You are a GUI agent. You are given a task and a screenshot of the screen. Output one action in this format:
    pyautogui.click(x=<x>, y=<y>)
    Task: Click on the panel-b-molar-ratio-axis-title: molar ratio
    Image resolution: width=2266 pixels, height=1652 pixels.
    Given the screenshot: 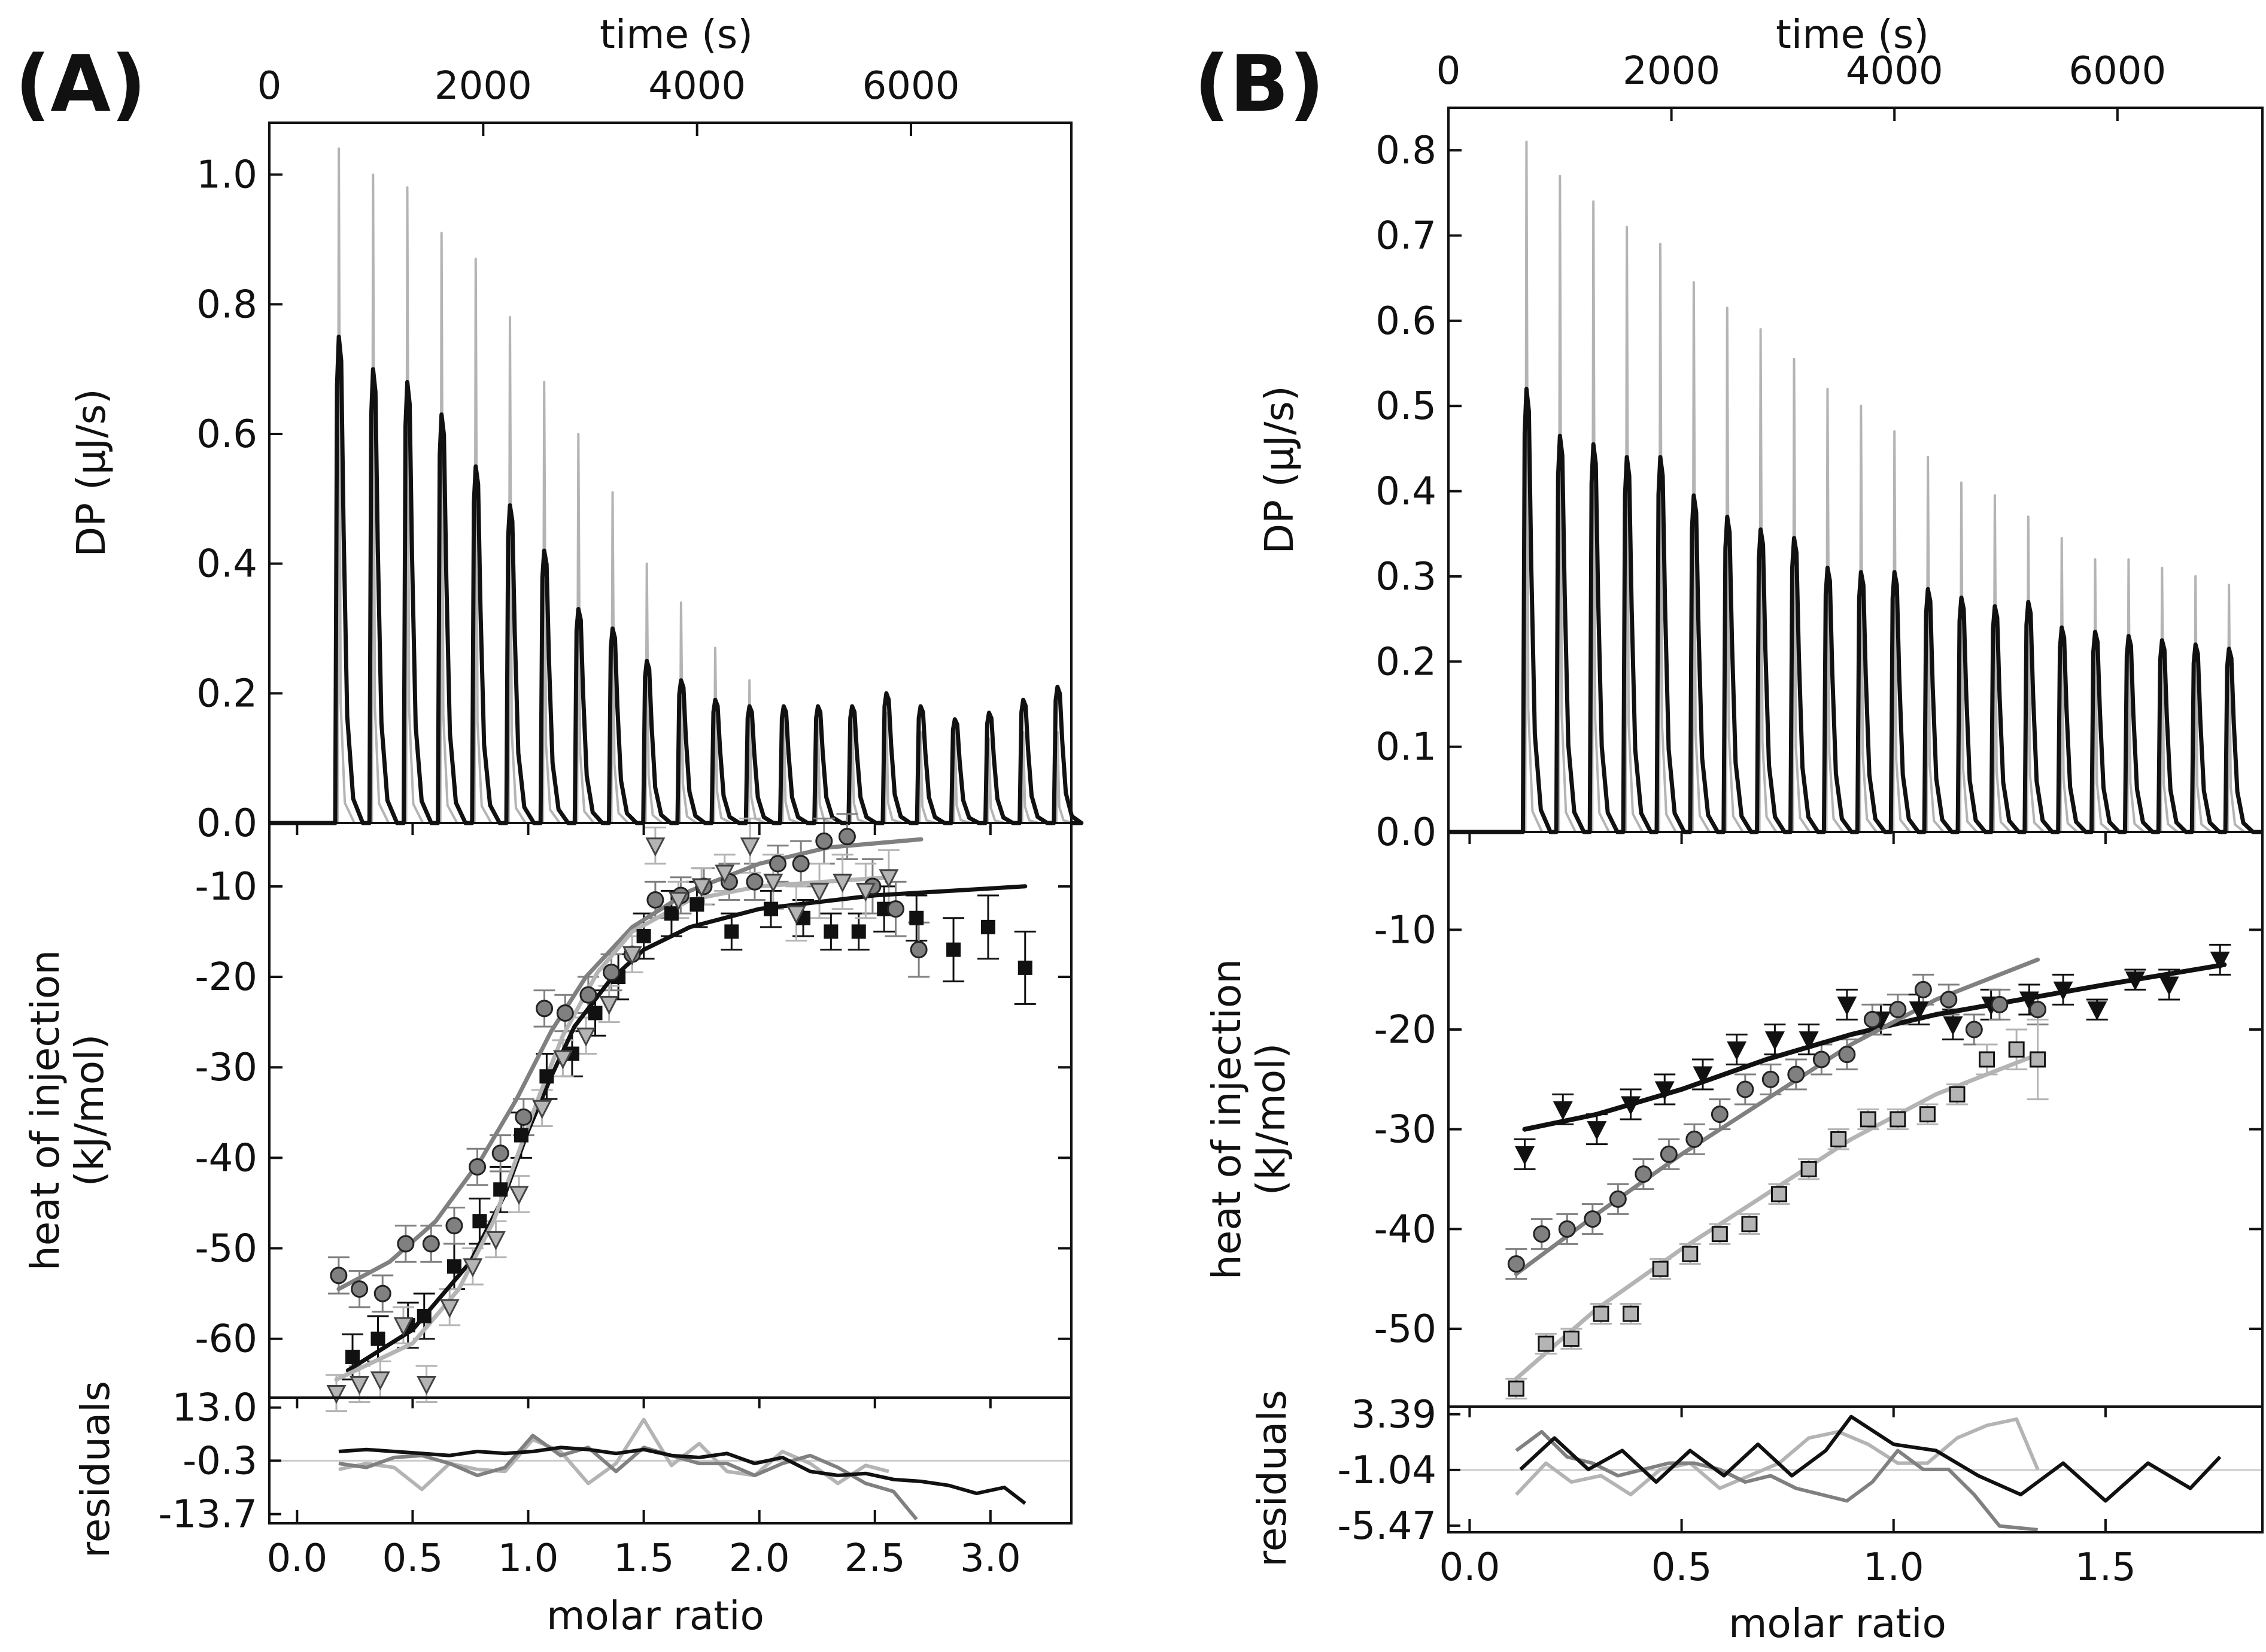 What is the action you would take?
    pyautogui.click(x=1837, y=1624)
    